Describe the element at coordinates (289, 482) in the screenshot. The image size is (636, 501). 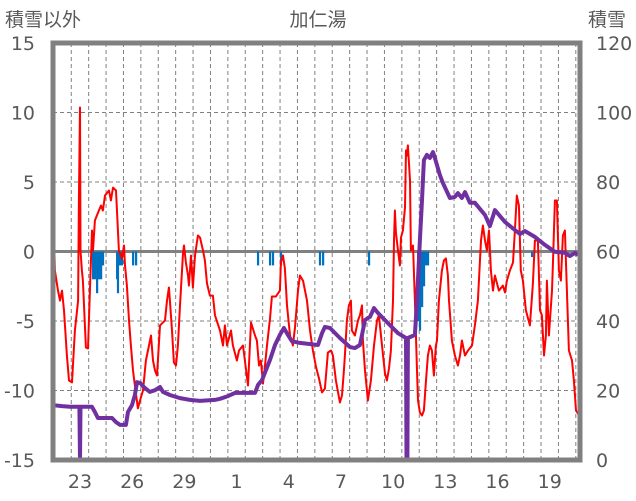
I see `x-tick-label: 4` at that location.